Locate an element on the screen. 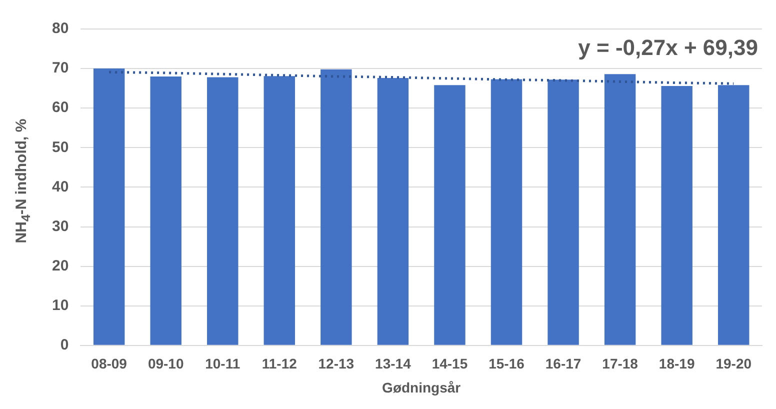 This screenshot has height=409, width=776. y-tick-label: 10 is located at coordinates (60, 305).